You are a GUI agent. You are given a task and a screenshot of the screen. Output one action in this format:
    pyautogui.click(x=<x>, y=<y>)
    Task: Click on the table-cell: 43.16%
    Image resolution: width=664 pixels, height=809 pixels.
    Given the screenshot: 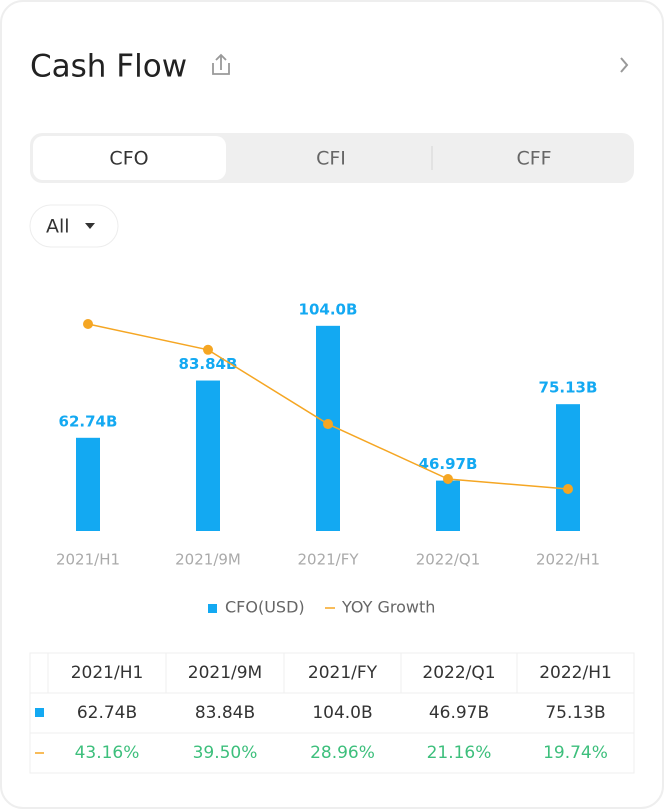 What is the action you would take?
    pyautogui.click(x=107, y=753)
    